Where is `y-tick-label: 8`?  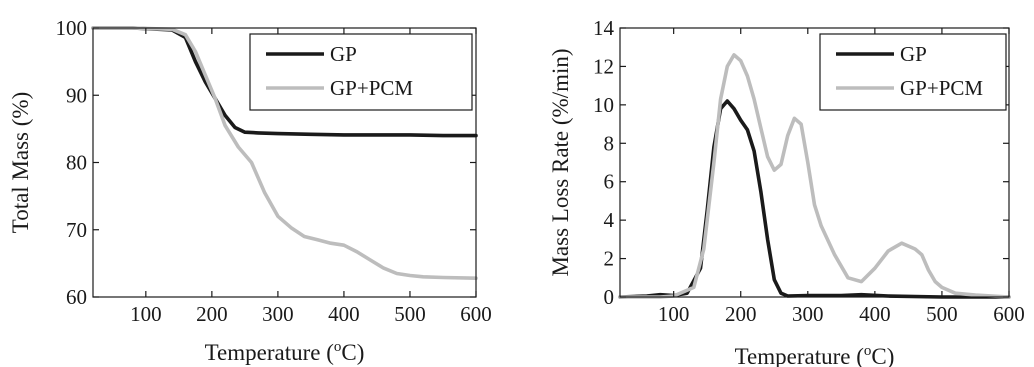 y-tick-label: 8 is located at coordinates (609, 143).